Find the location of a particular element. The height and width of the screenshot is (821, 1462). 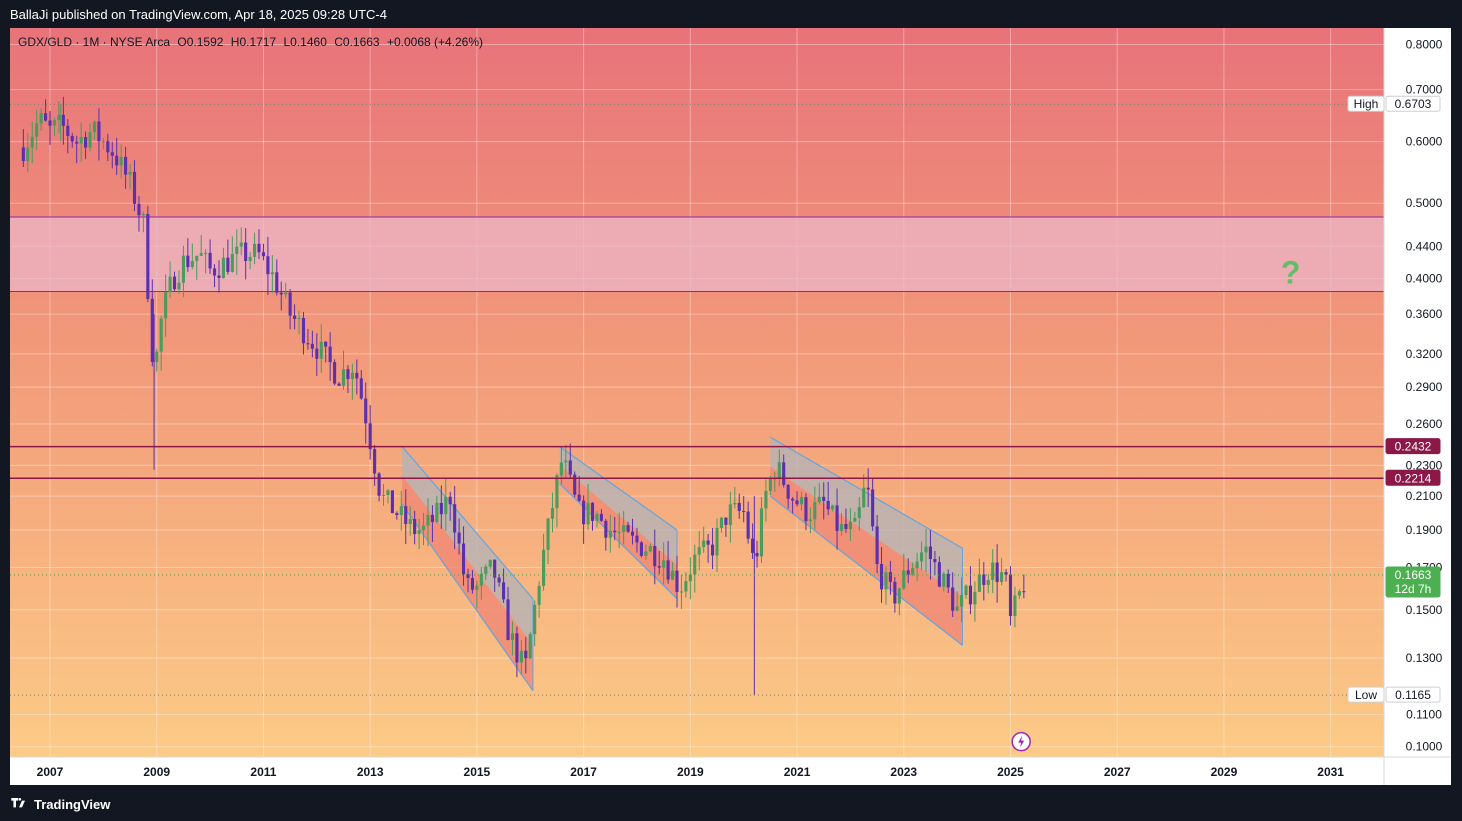

high-label-box is located at coordinates (1366, 103).